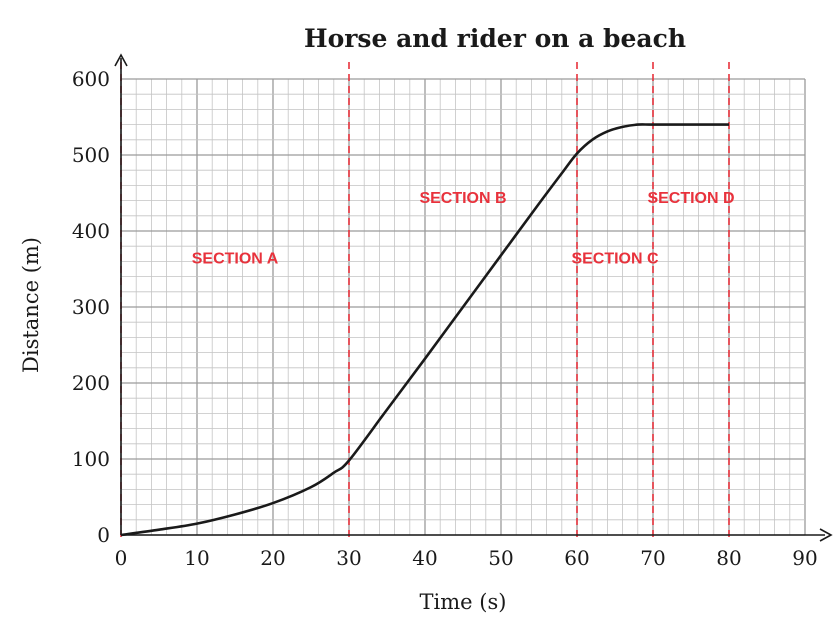  I want to click on x-tick-label: 30, so click(348, 558).